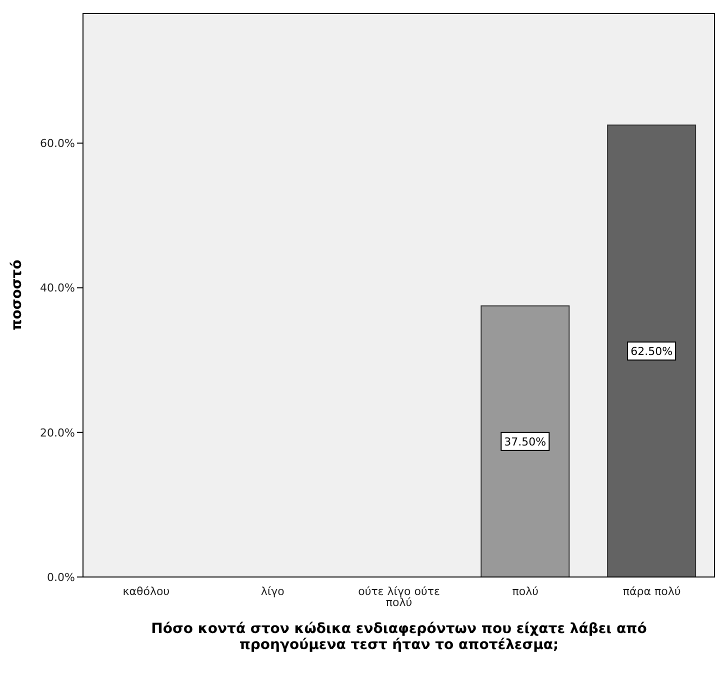  Describe the element at coordinates (61, 577) in the screenshot. I see `y-tick-label: 0.0%` at that location.